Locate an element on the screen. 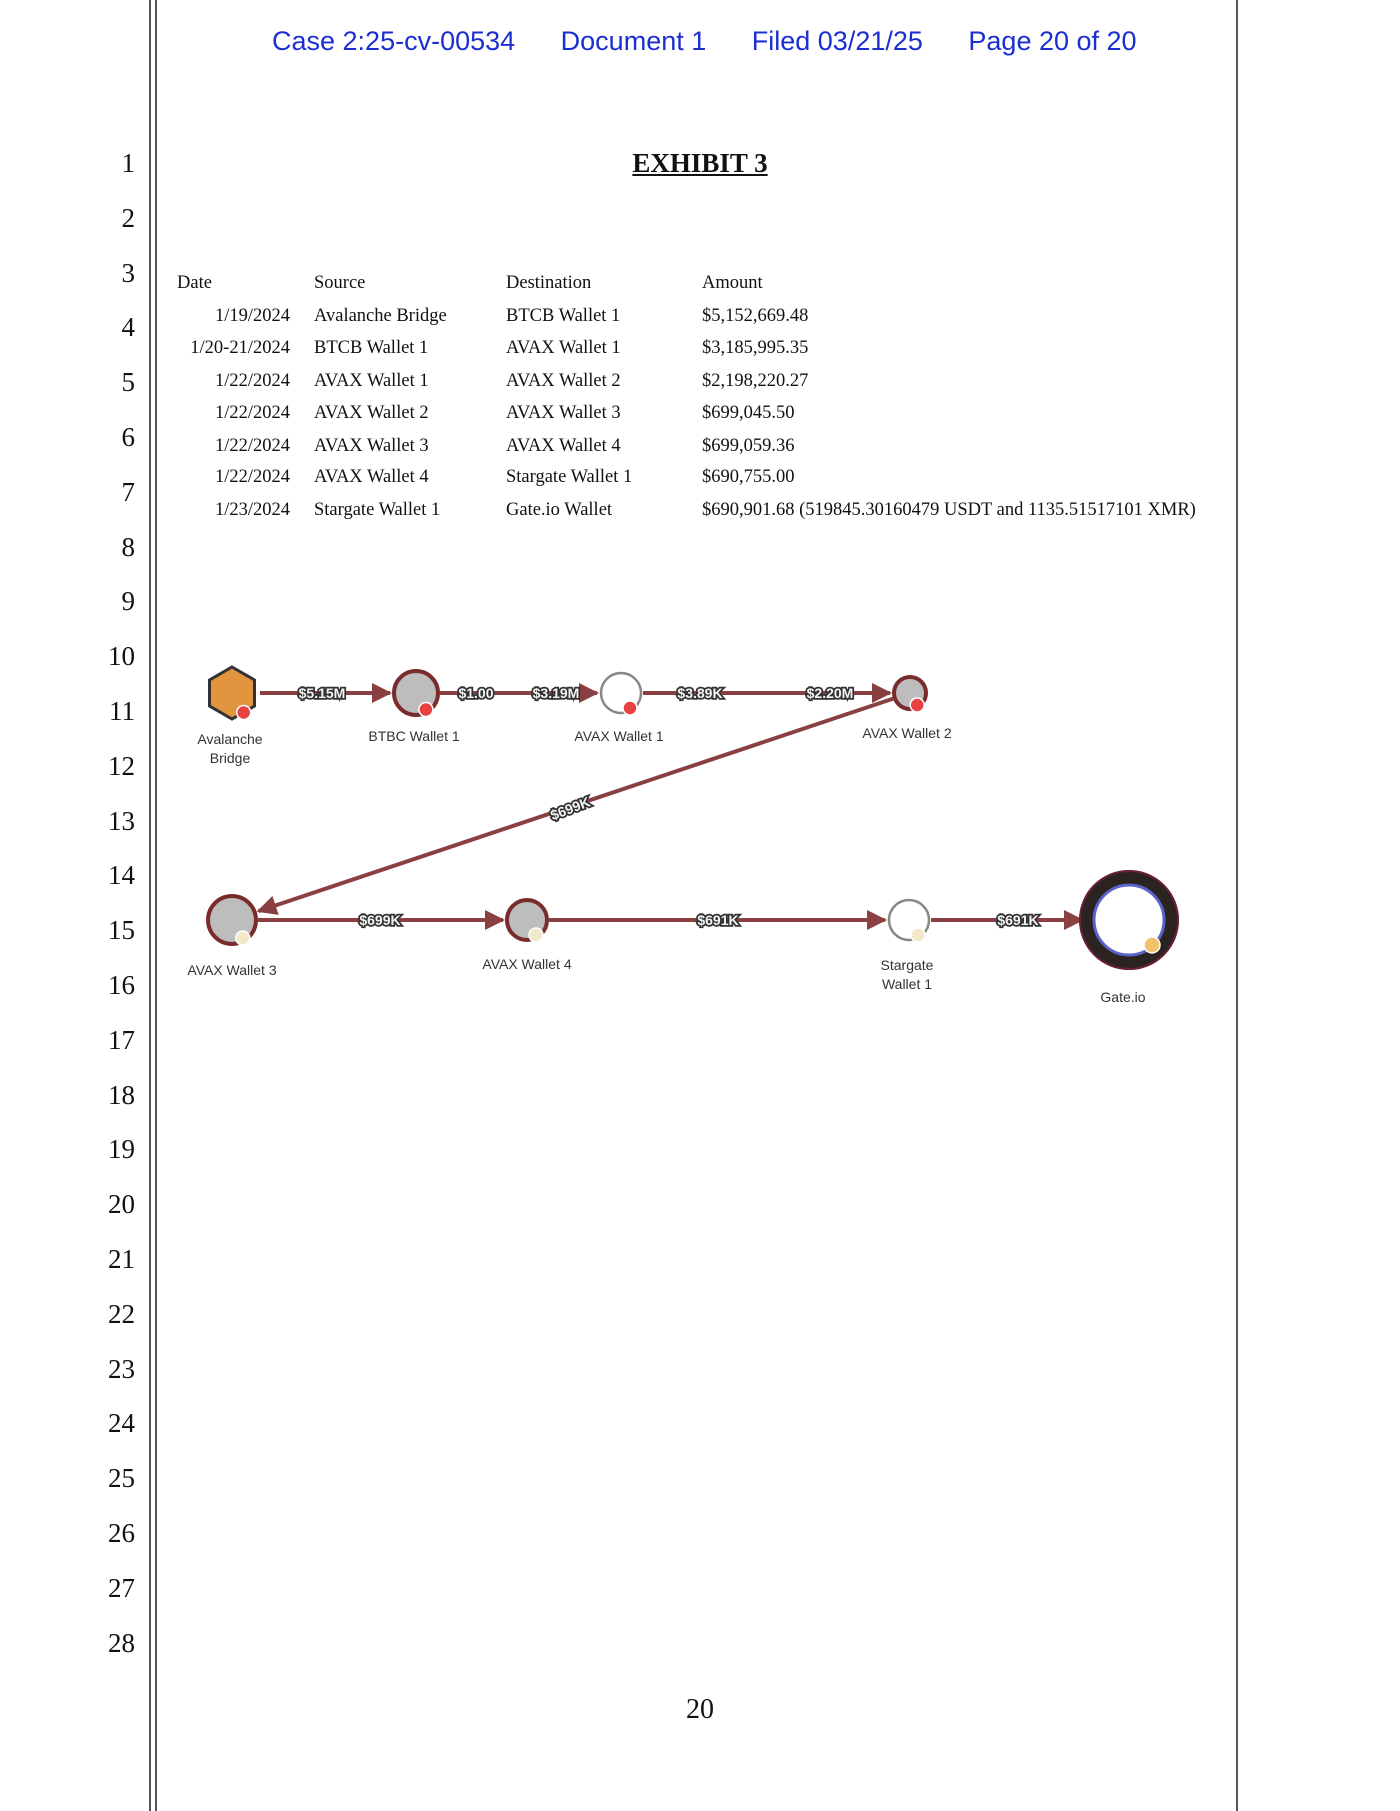 The height and width of the screenshot is (1811, 1400). table-cell: 1/20-21/2024 is located at coordinates (240, 348).